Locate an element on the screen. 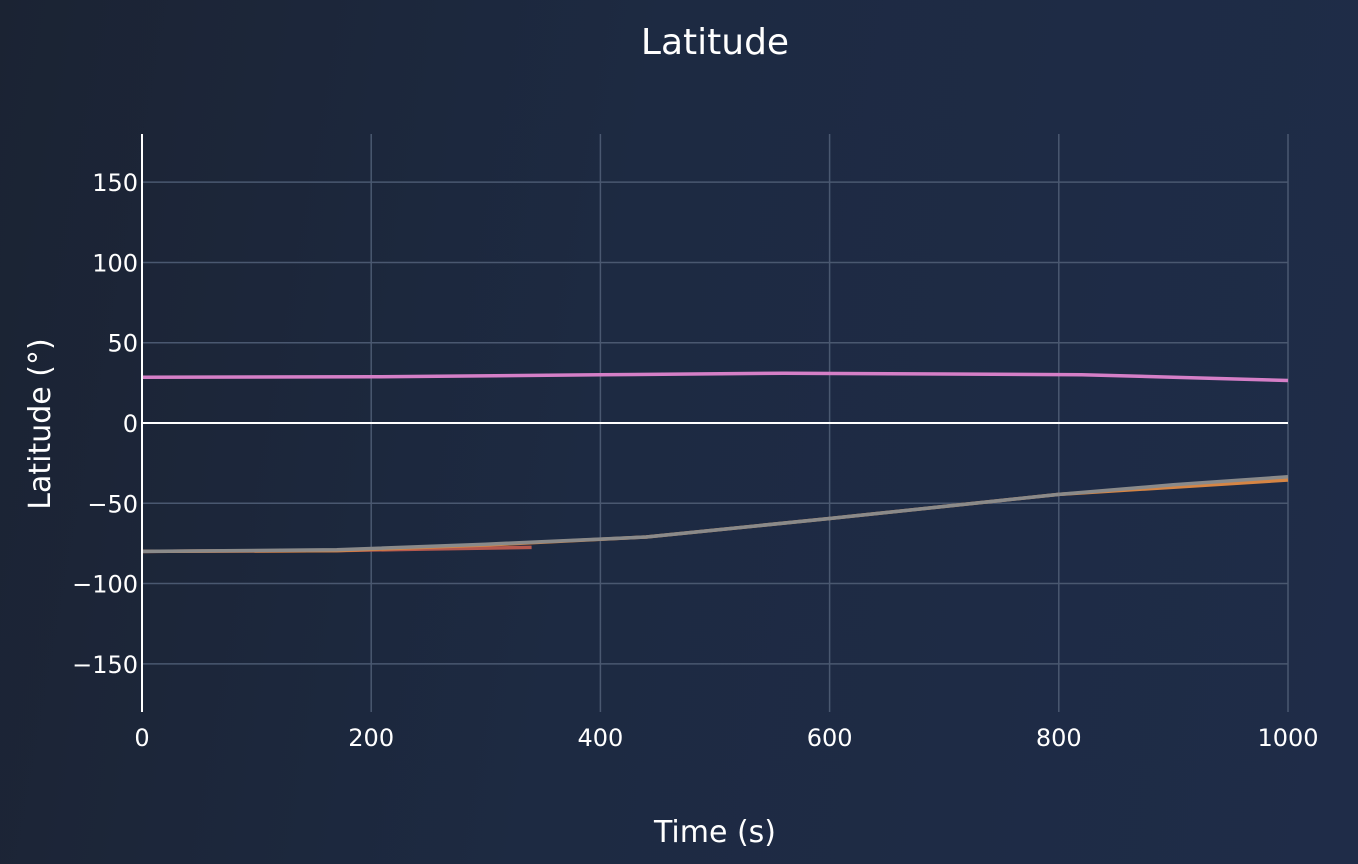 Image resolution: width=1358 pixels, height=864 pixels. y-tick-label: 150 is located at coordinates (115, 183).